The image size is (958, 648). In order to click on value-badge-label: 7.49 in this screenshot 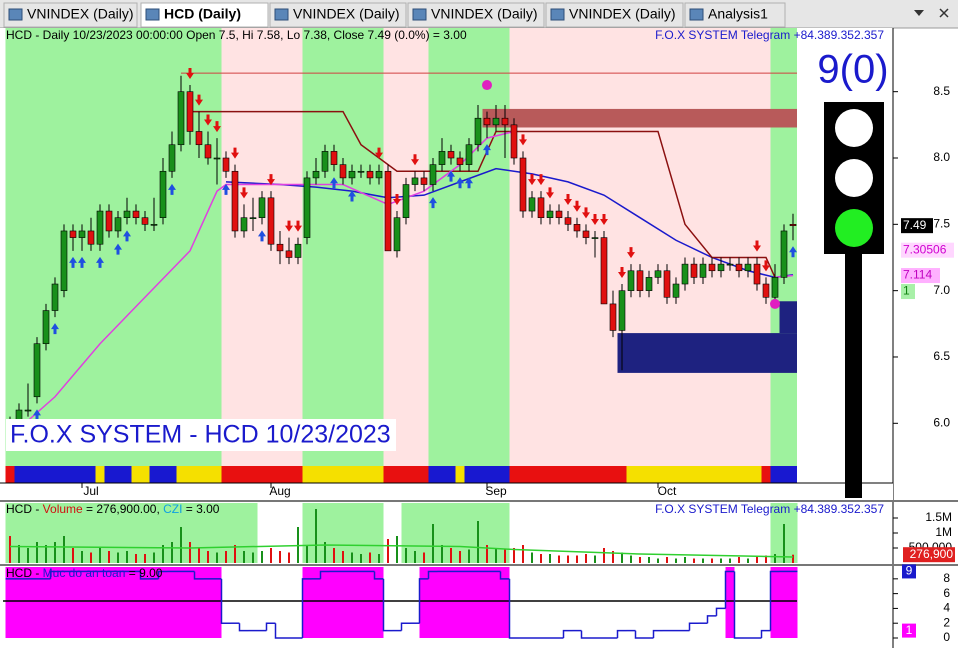, I will do `click(915, 225)`.